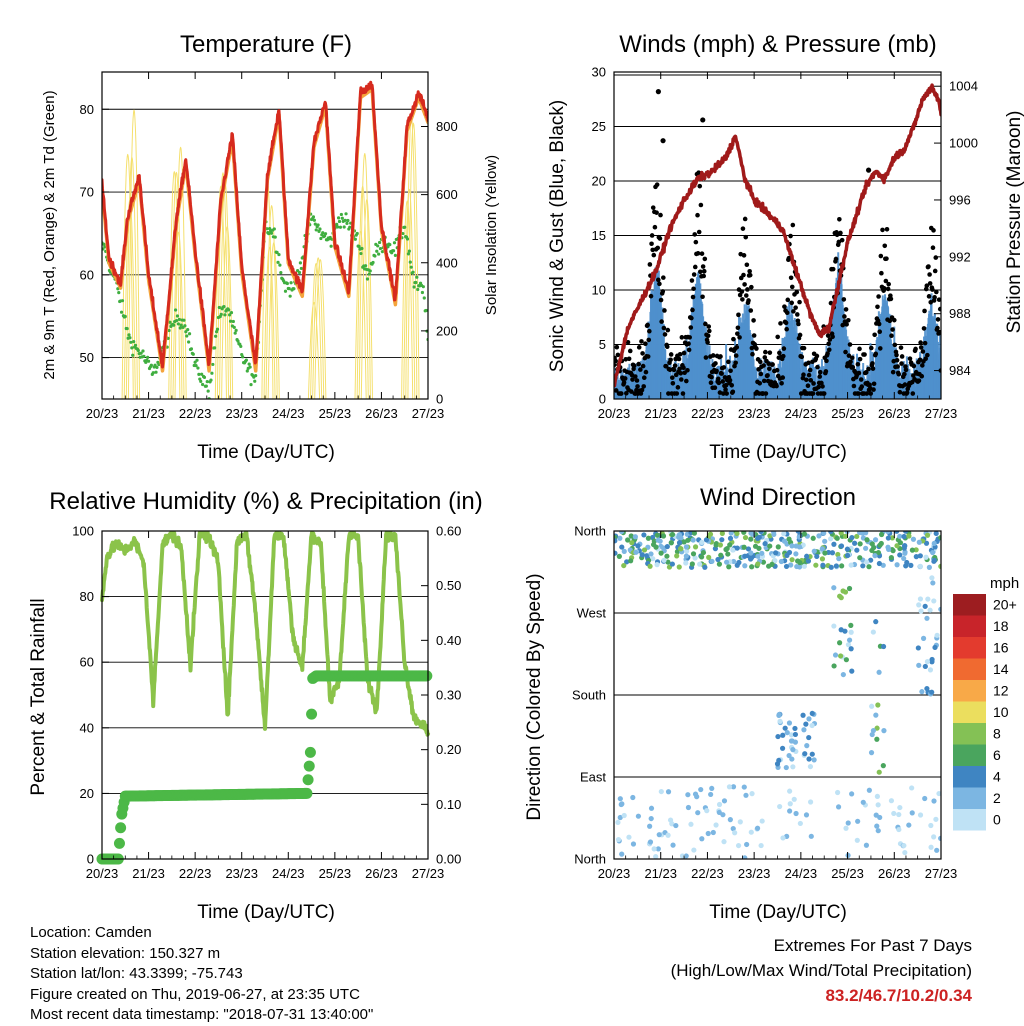  I want to click on temperature-xlabel: Time (Day/UTC), so click(266, 452).